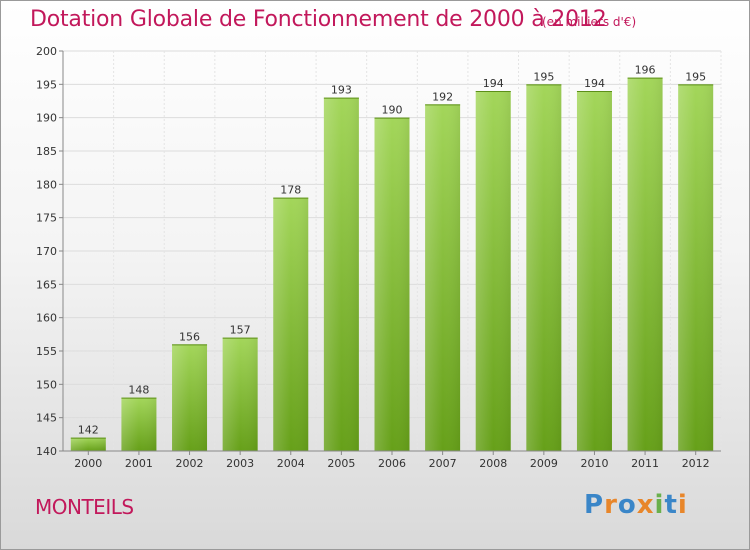  I want to click on y-tick-label: 155, so click(46, 351).